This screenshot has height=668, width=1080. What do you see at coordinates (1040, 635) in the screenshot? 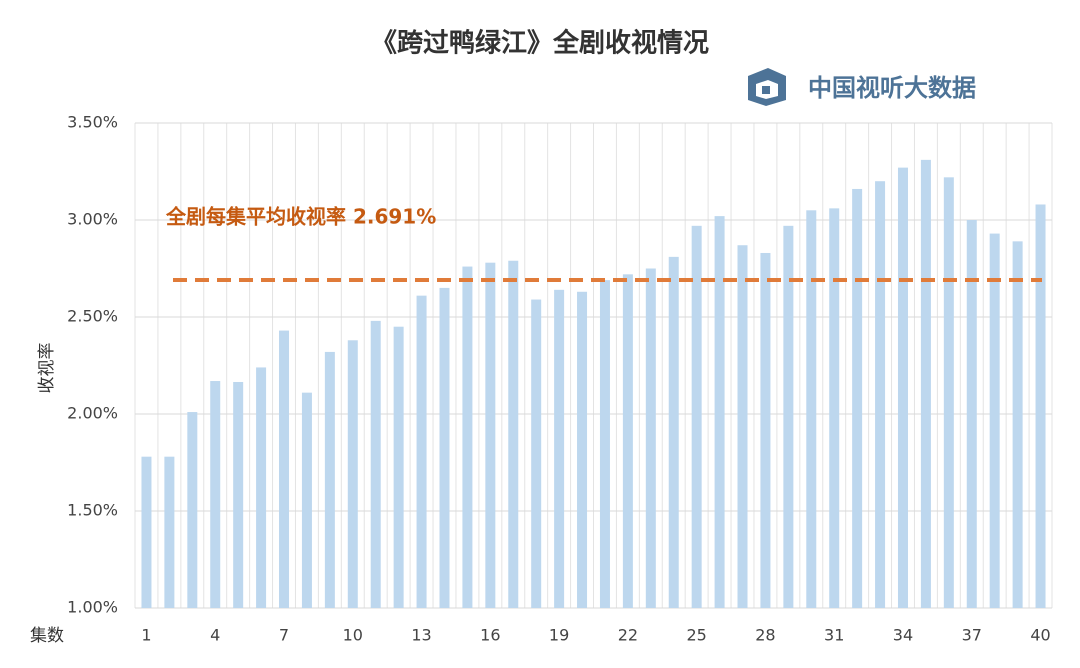
I see `x-tick-label: 40` at bounding box center [1040, 635].